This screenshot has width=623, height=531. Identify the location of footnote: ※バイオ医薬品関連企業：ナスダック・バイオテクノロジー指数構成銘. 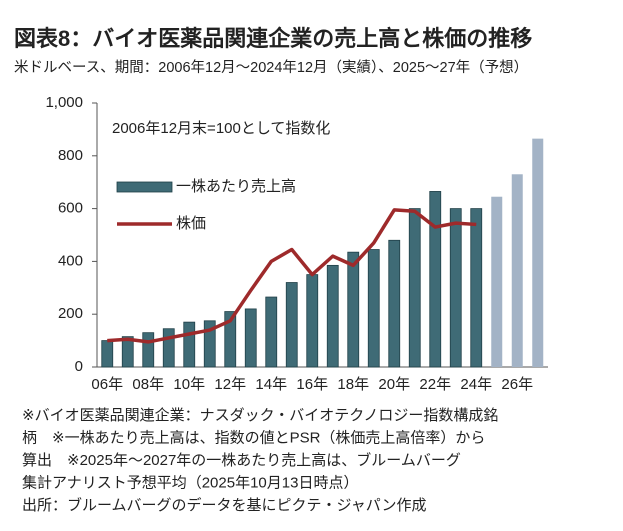
(260, 415).